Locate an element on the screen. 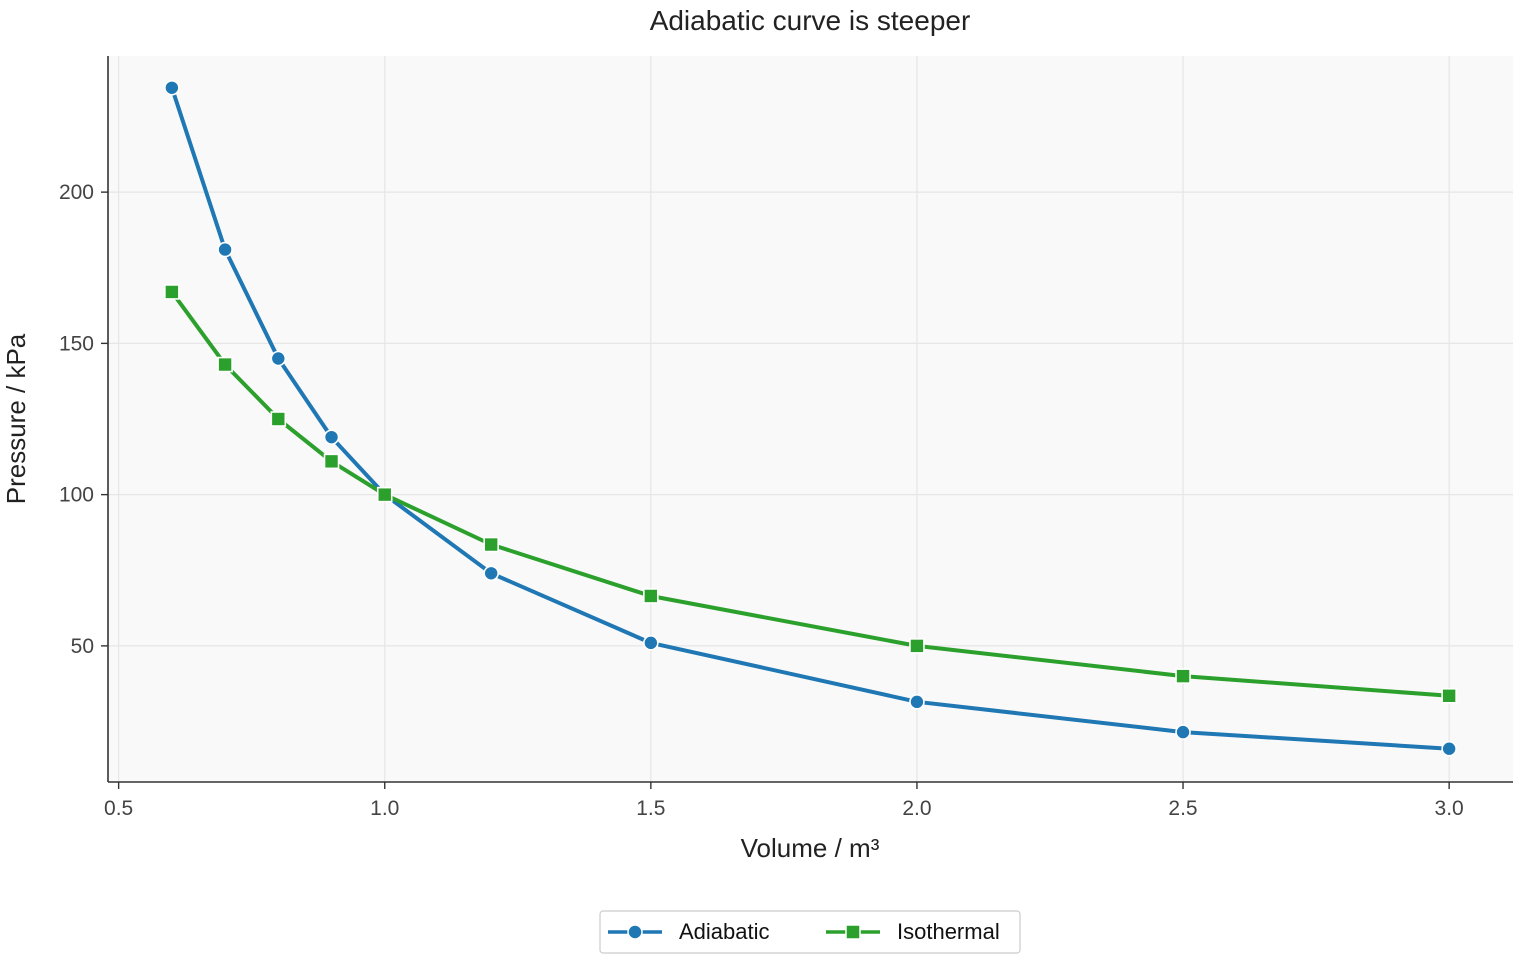 The image size is (1520, 960). legend-label-isothermal: Isothermal is located at coordinates (948, 931).